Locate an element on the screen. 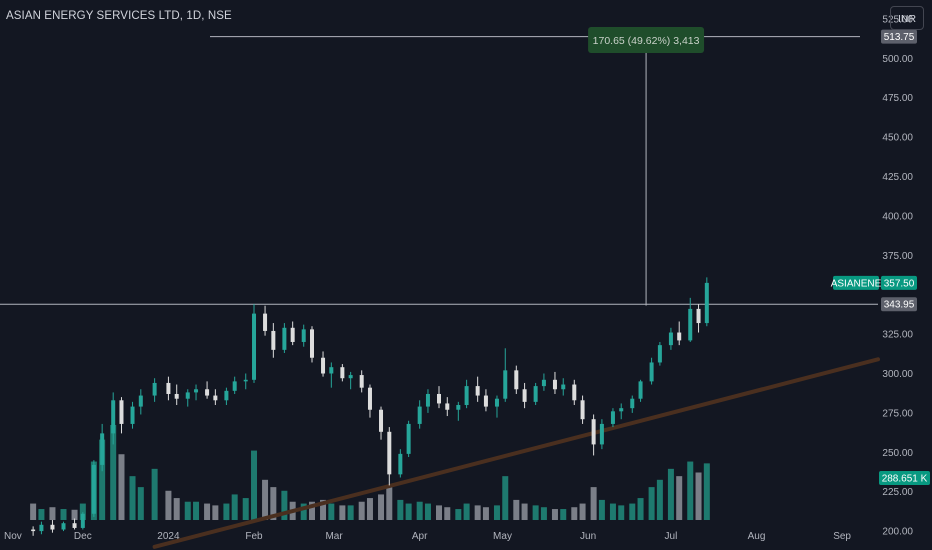 This screenshot has height=550, width=932. price-tick-label: 375.00 is located at coordinates (897, 256).